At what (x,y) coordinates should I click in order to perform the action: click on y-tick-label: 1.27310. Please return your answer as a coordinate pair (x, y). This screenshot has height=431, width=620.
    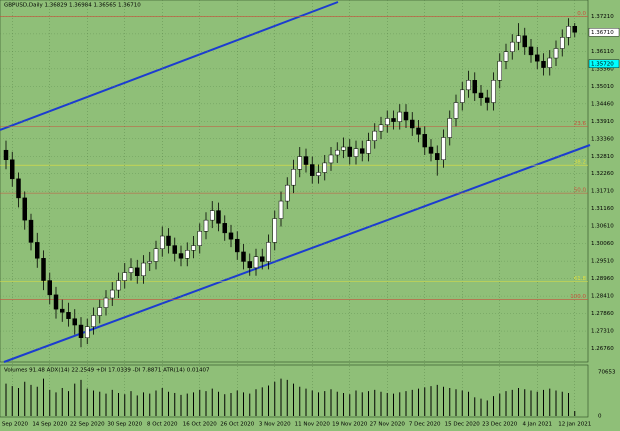
    Looking at the image, I should click on (602, 332).